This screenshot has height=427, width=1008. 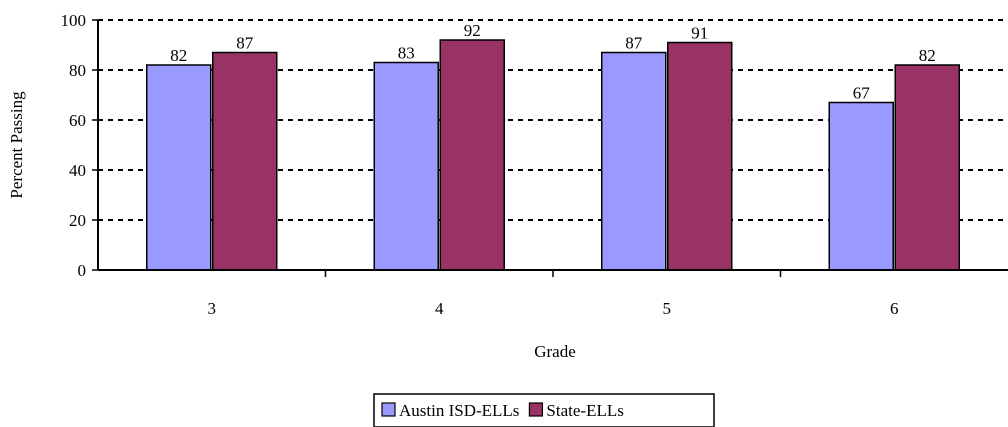 What do you see at coordinates (553, 62) in the screenshot?
I see `data-labels: 82 87 83 92 87 91 67 82` at bounding box center [553, 62].